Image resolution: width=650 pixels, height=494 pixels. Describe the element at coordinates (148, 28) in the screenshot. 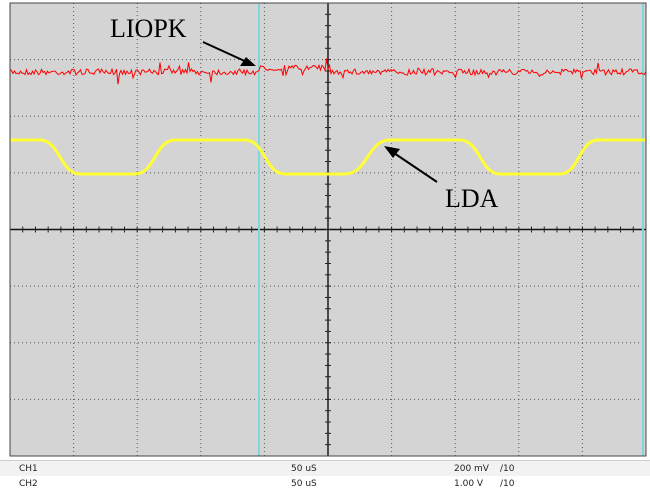

I see `annotation-liopk: LIOPK` at that location.